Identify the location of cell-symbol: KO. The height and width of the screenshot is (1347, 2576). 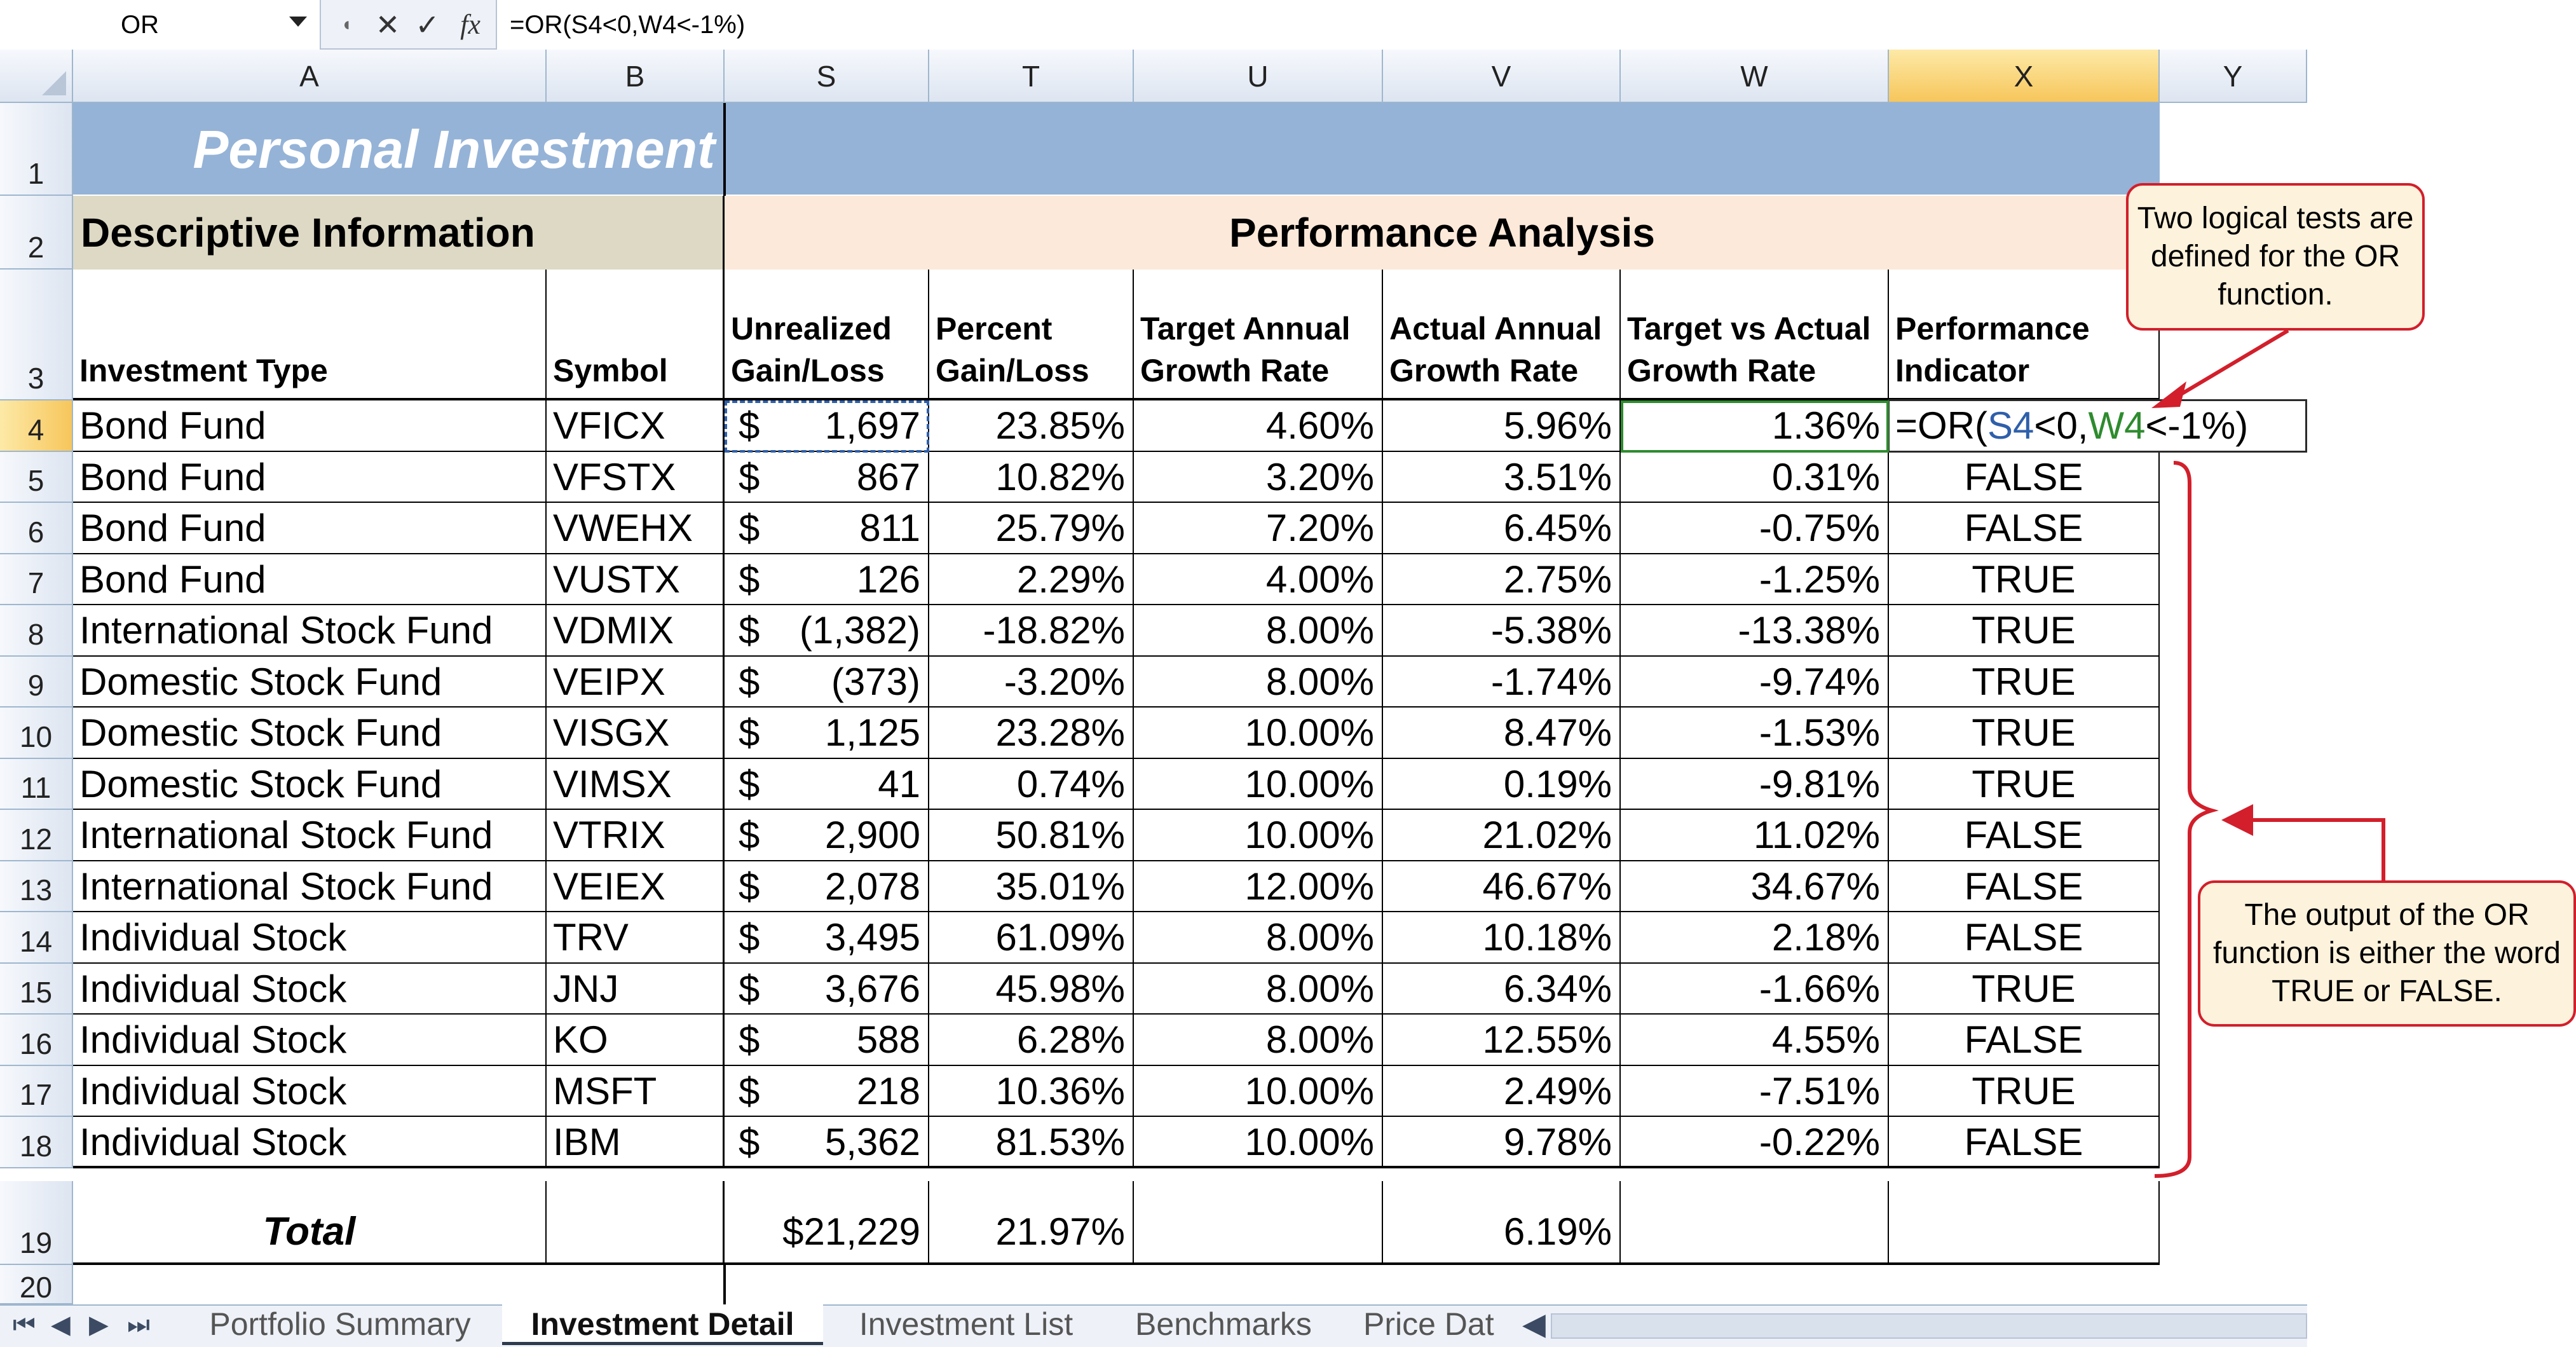
(636, 1040).